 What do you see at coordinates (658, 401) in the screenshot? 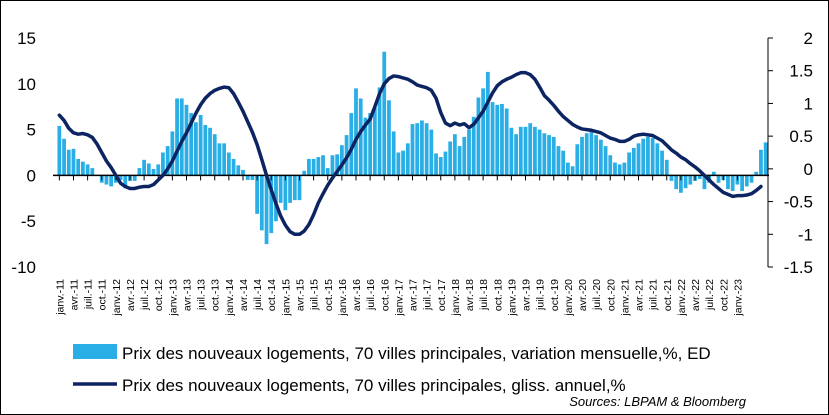
I see `source-note: Sources: LBPAM & Bloomberg` at bounding box center [658, 401].